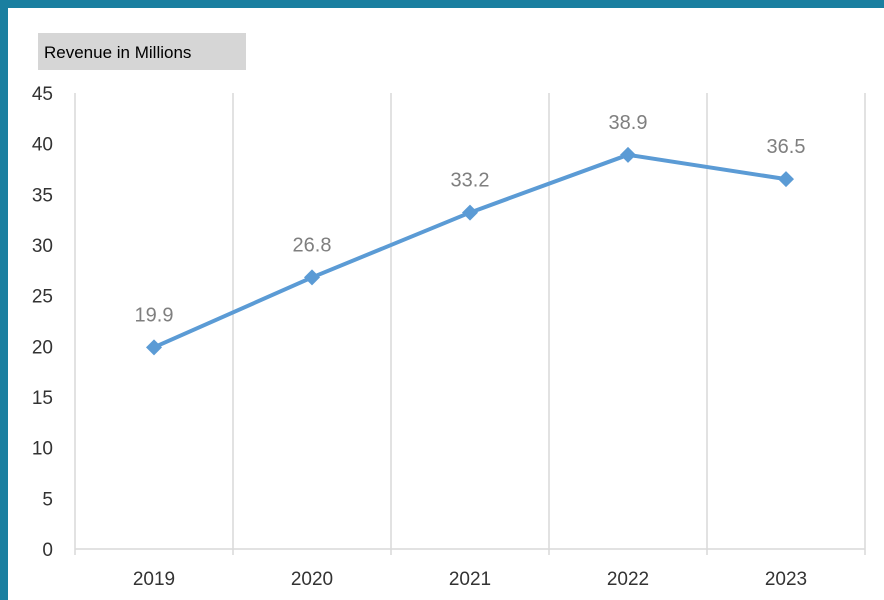 The height and width of the screenshot is (600, 884). I want to click on x-tick-label: 2022, so click(628, 579).